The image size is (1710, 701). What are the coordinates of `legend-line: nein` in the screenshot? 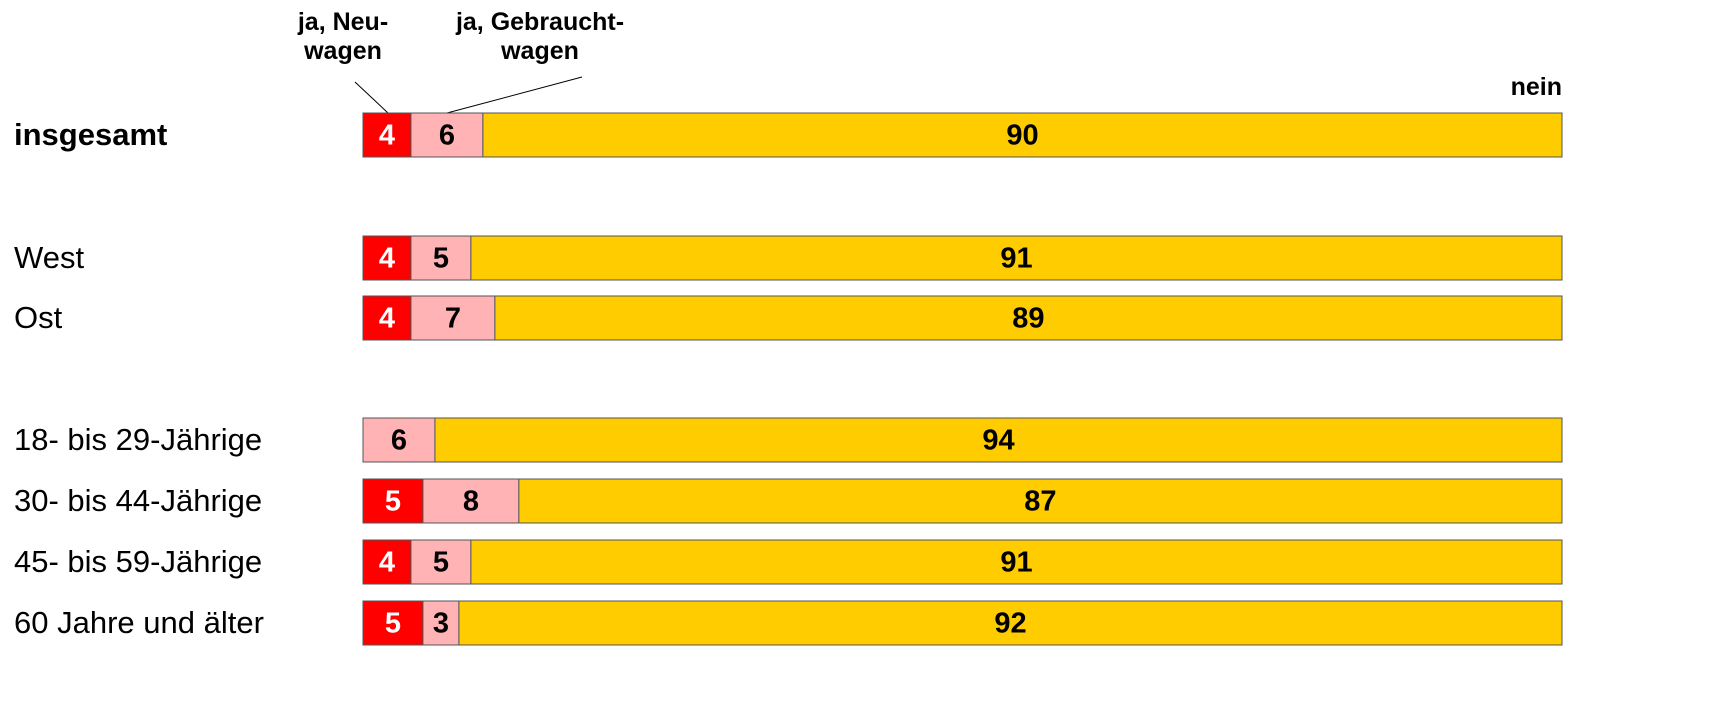 It's located at (1536, 87).